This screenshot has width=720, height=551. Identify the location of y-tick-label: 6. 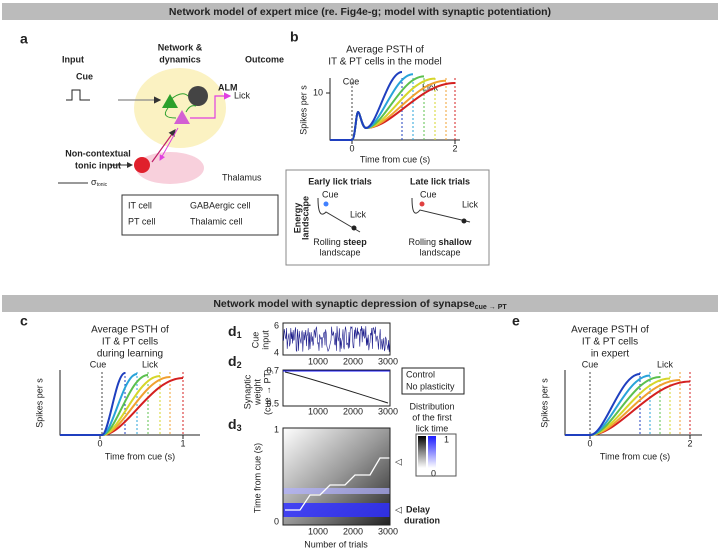
(276, 325).